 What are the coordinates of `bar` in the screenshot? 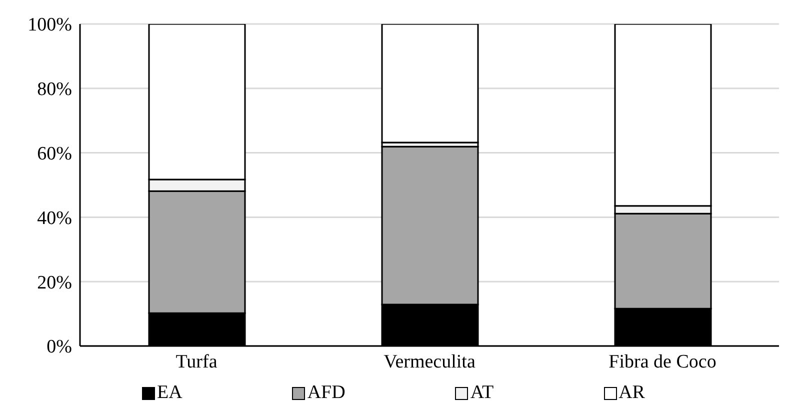 It's located at (430, 84).